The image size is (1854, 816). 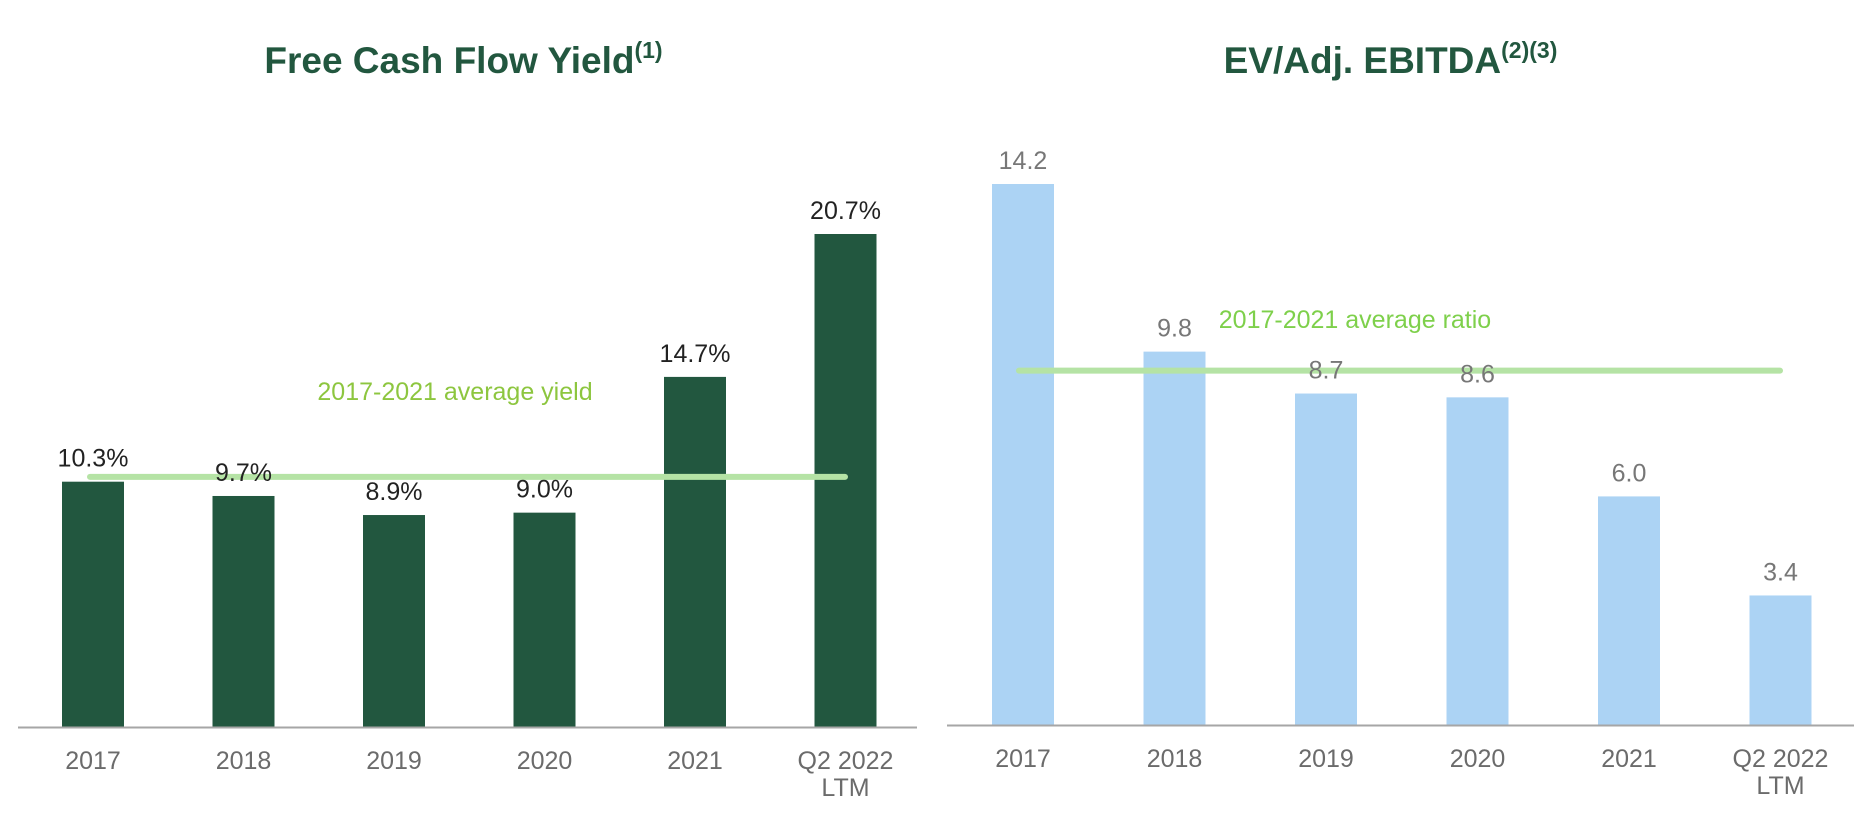 What do you see at coordinates (1326, 371) in the screenshot?
I see `ev-data-label-2: 8.7` at bounding box center [1326, 371].